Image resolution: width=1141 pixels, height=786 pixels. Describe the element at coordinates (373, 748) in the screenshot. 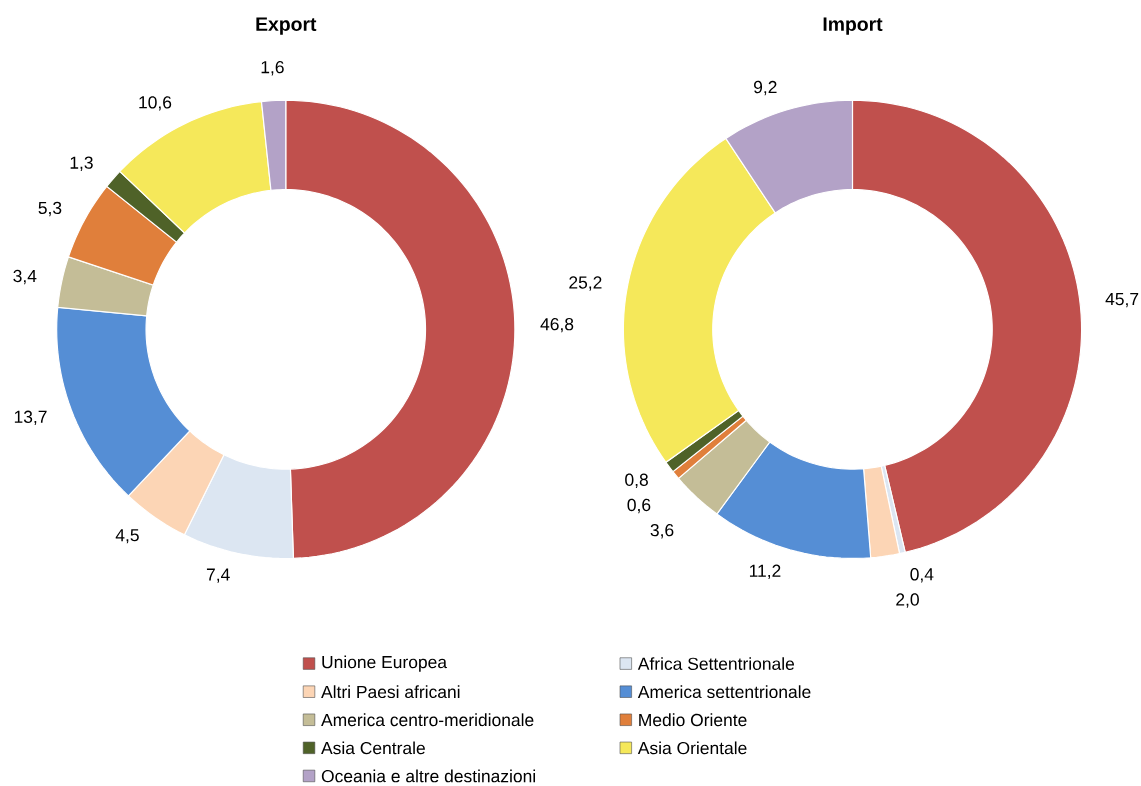

I see `legend-label: Asia Centrale` at that location.